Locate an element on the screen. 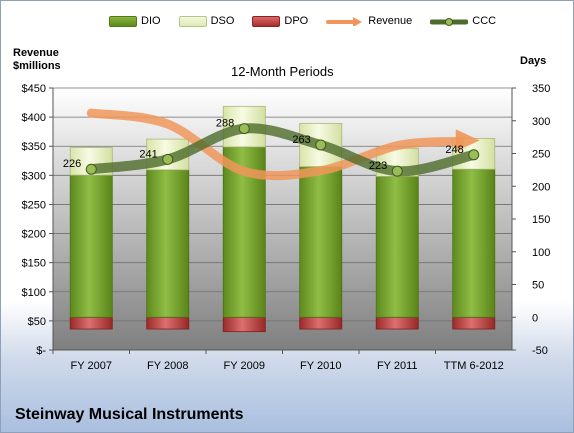  left-tick-label: $200 is located at coordinates (34, 235).